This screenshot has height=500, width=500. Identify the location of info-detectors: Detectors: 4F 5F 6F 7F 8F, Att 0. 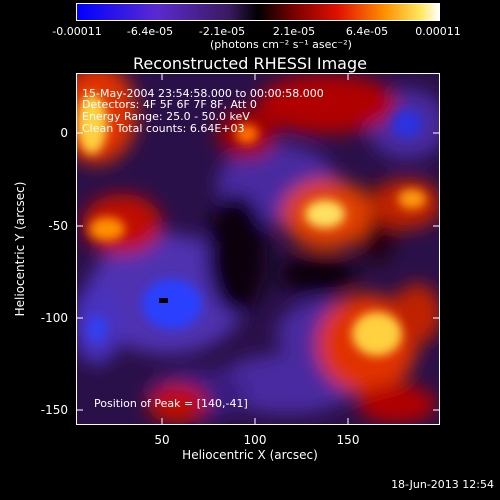
(169, 104).